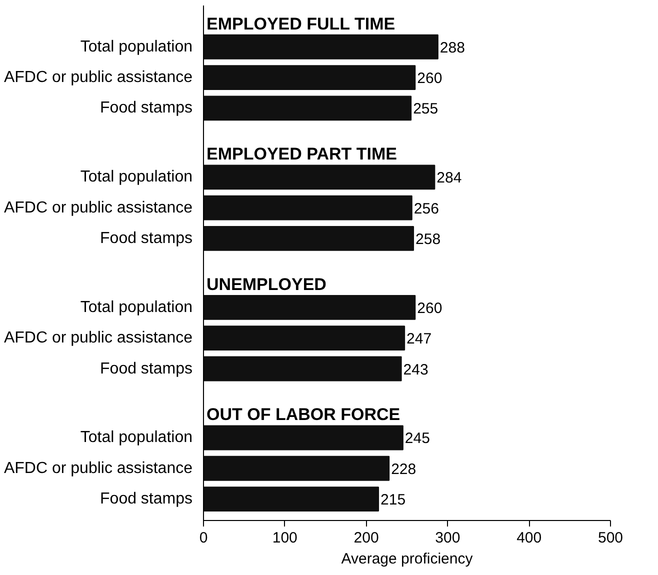 The height and width of the screenshot is (575, 658). What do you see at coordinates (452, 47) in the screenshot?
I see `data-label: 288` at bounding box center [452, 47].